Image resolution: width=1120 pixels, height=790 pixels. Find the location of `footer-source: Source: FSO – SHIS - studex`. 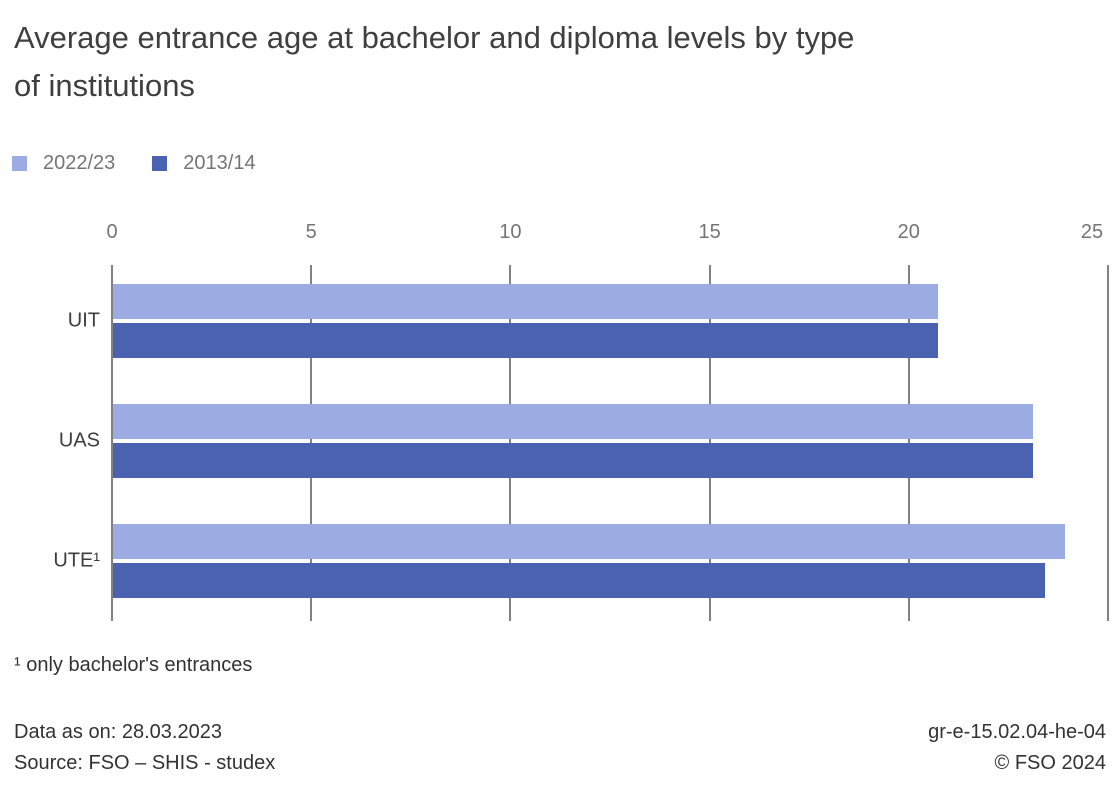

footer-source: Source: FSO – SHIS - studex is located at coordinates (145, 763).